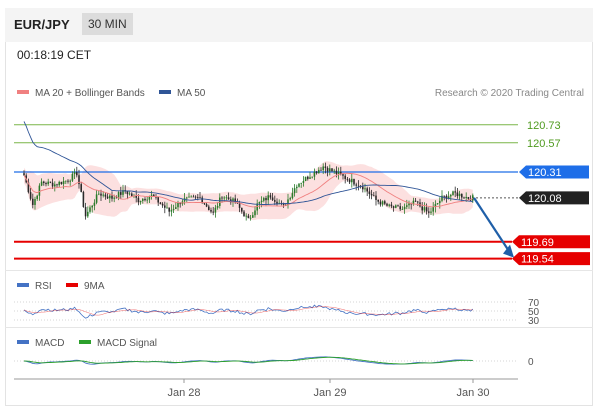 Image resolution: width=601 pixels, height=413 pixels. What do you see at coordinates (85, 342) in the screenshot?
I see `legend-swatch-macd-signal` at bounding box center [85, 342].